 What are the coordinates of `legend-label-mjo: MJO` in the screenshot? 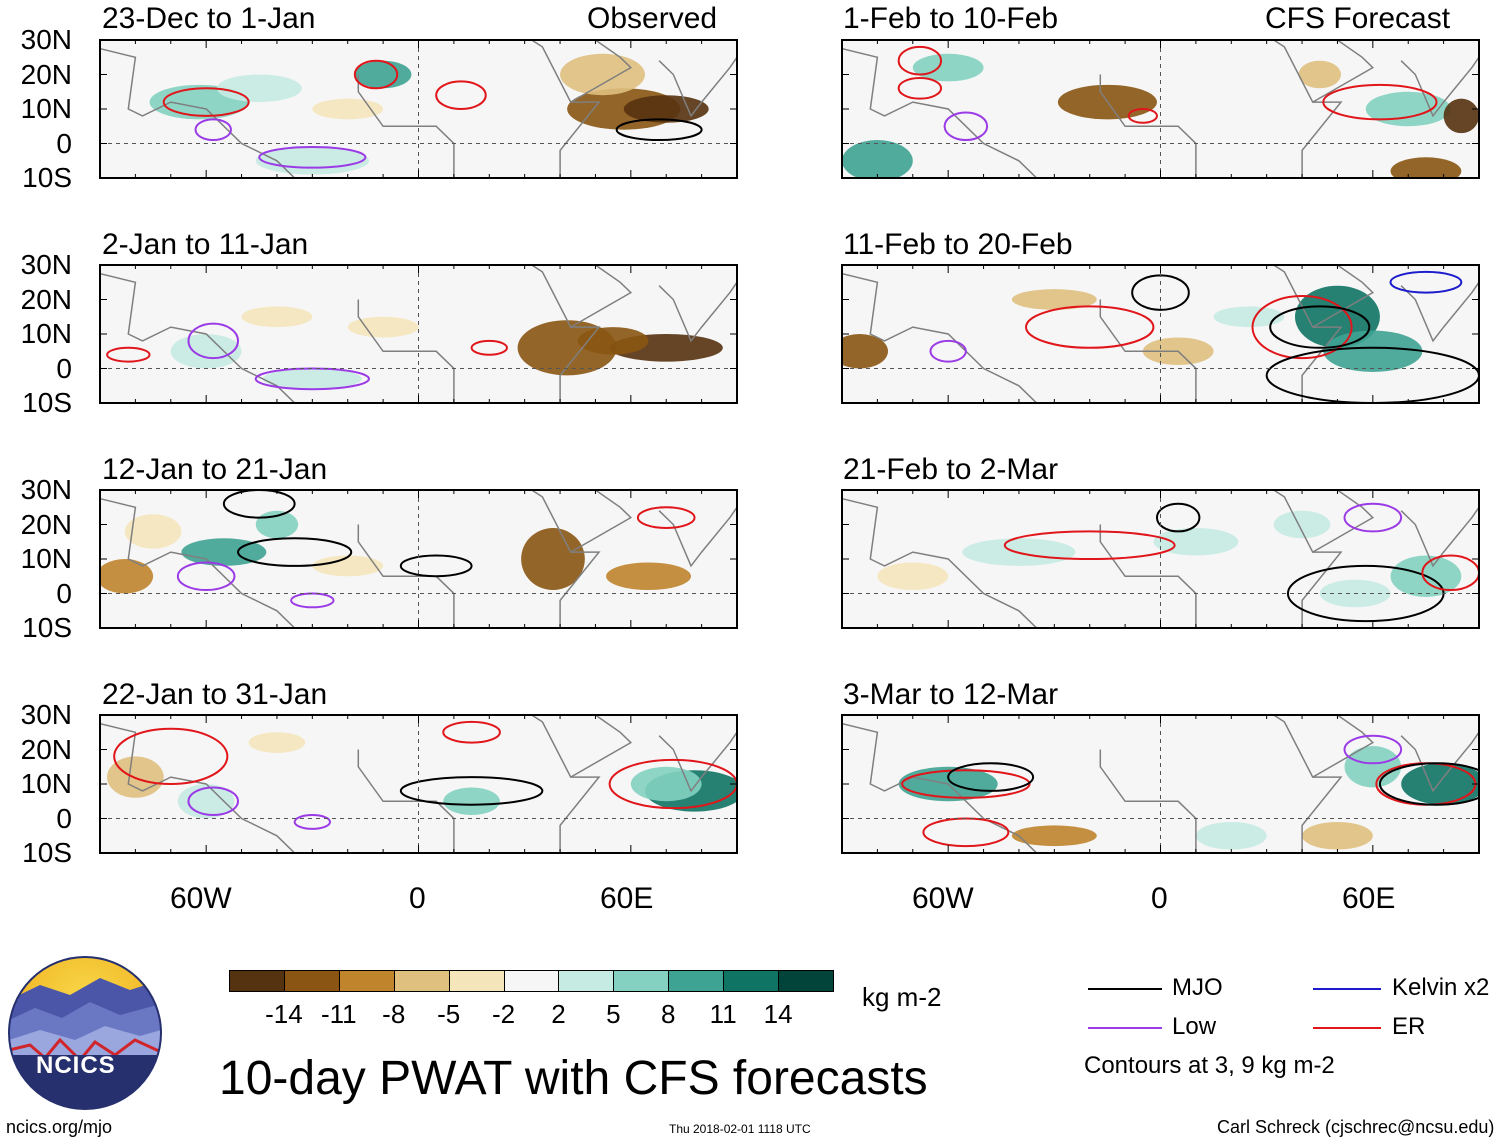 It's located at (1197, 987).